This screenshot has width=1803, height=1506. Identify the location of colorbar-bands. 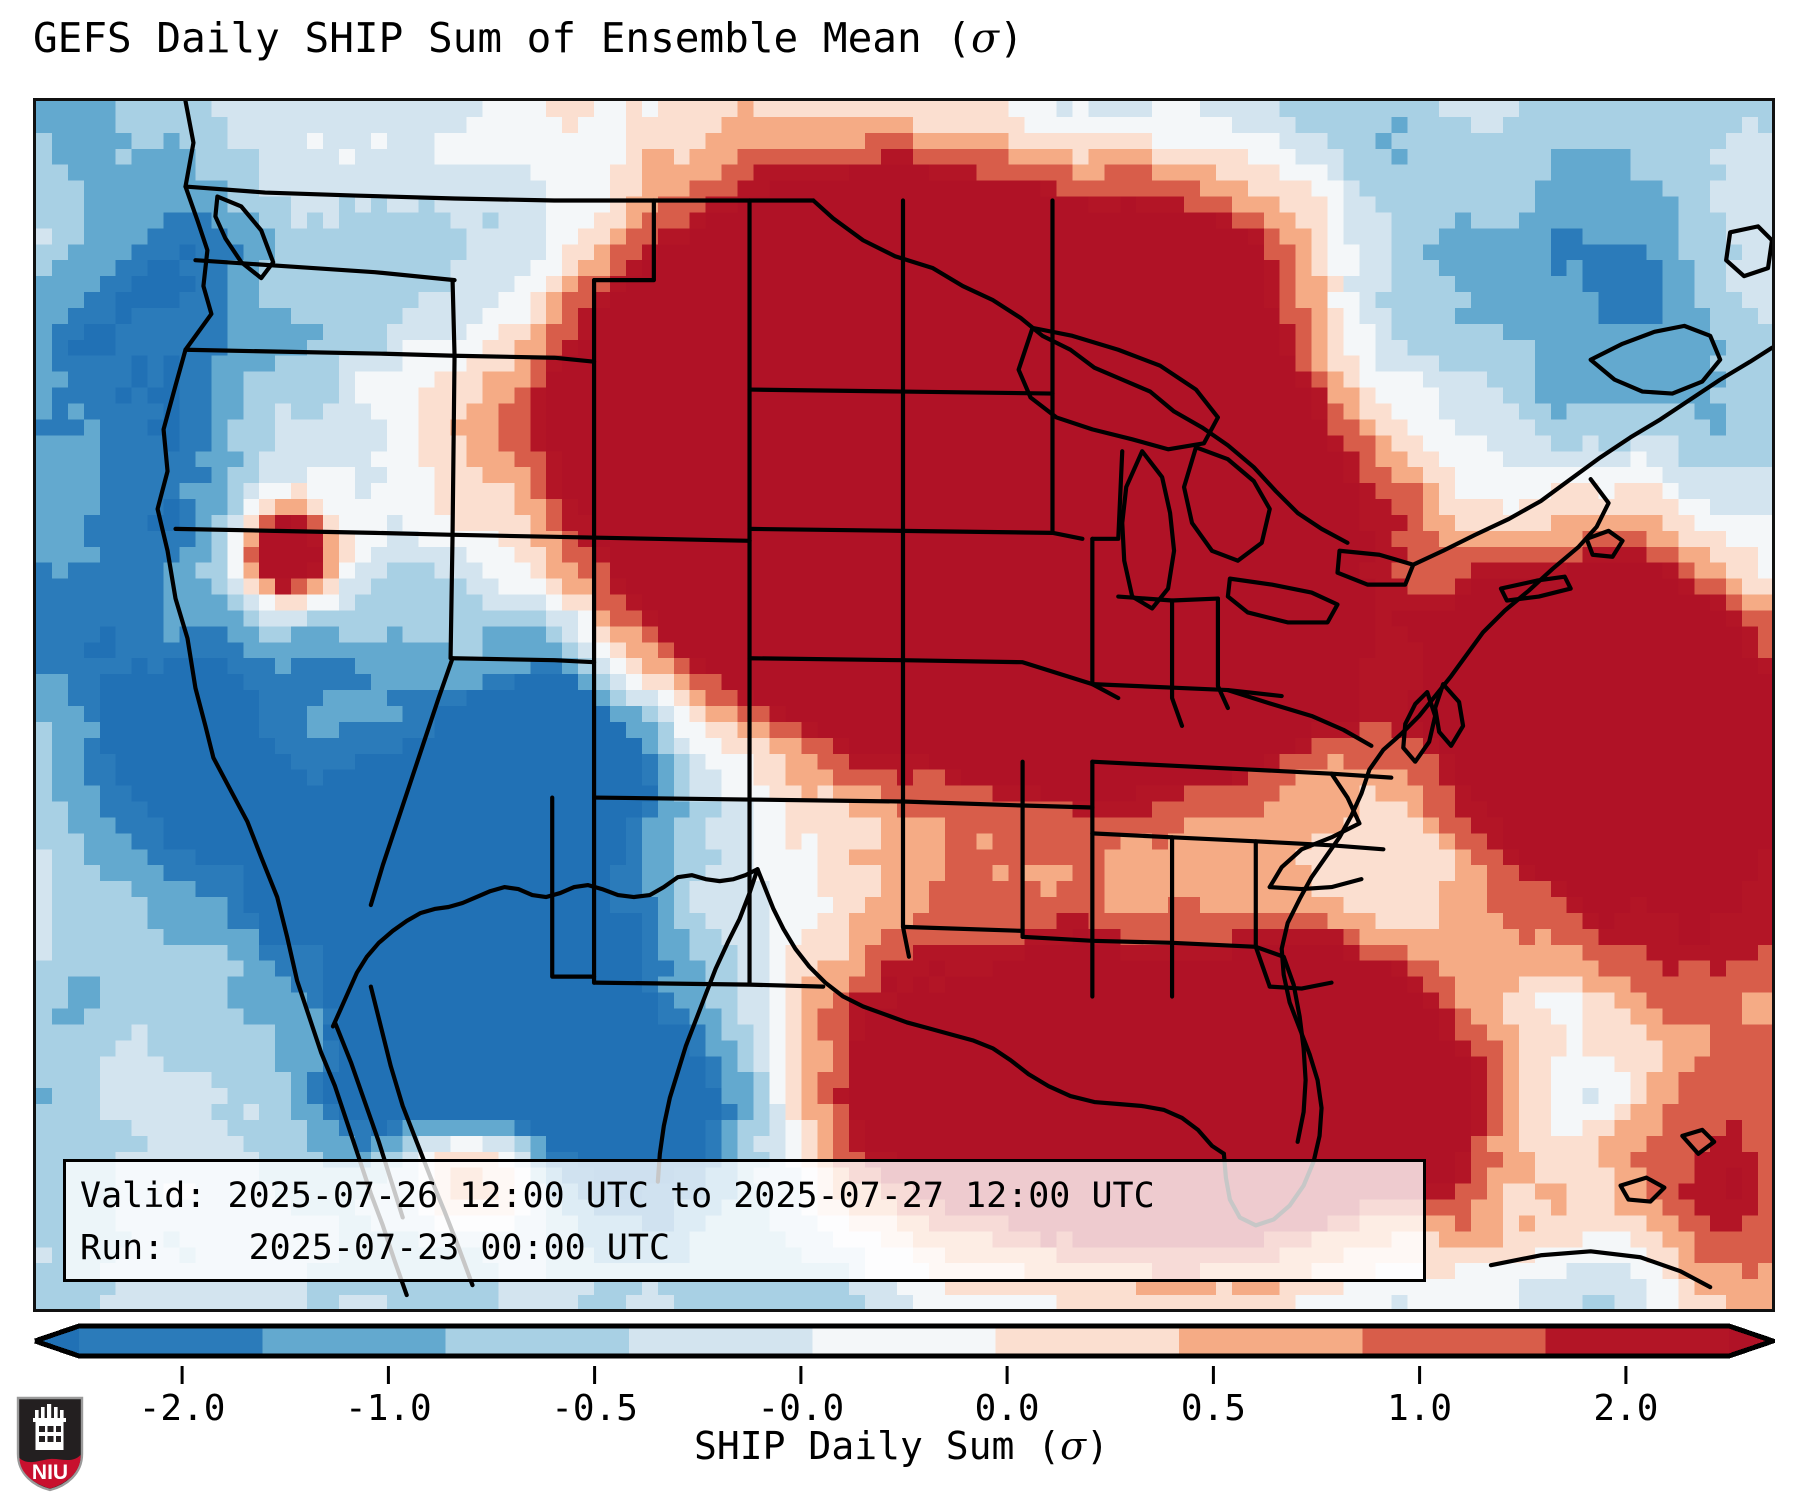
(904, 1341).